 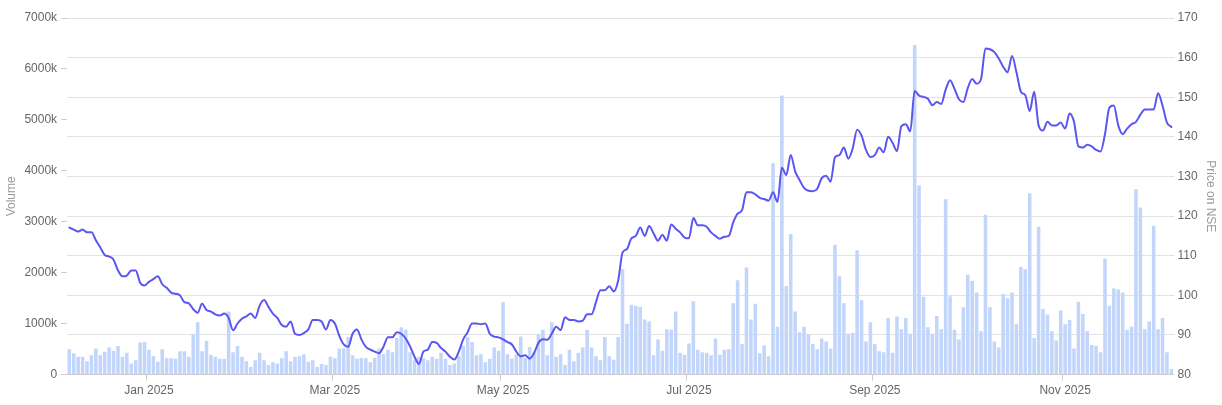 What do you see at coordinates (875, 390) in the screenshot?
I see `x-tick-label: Sep 2025` at bounding box center [875, 390].